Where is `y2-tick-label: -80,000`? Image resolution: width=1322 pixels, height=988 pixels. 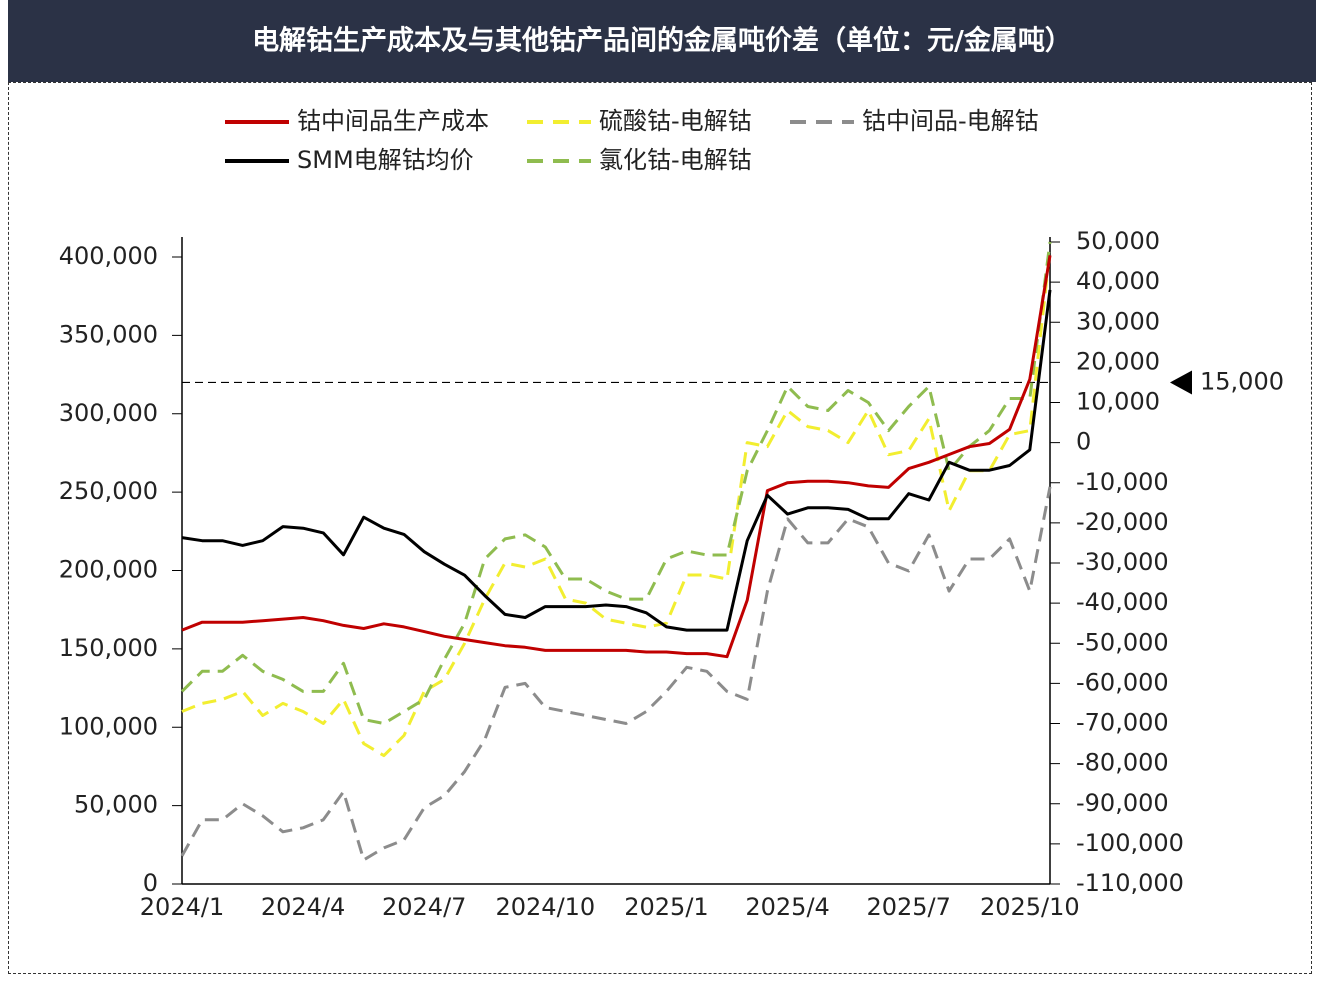 y2-tick-label: -80,000 is located at coordinates (1122, 763).